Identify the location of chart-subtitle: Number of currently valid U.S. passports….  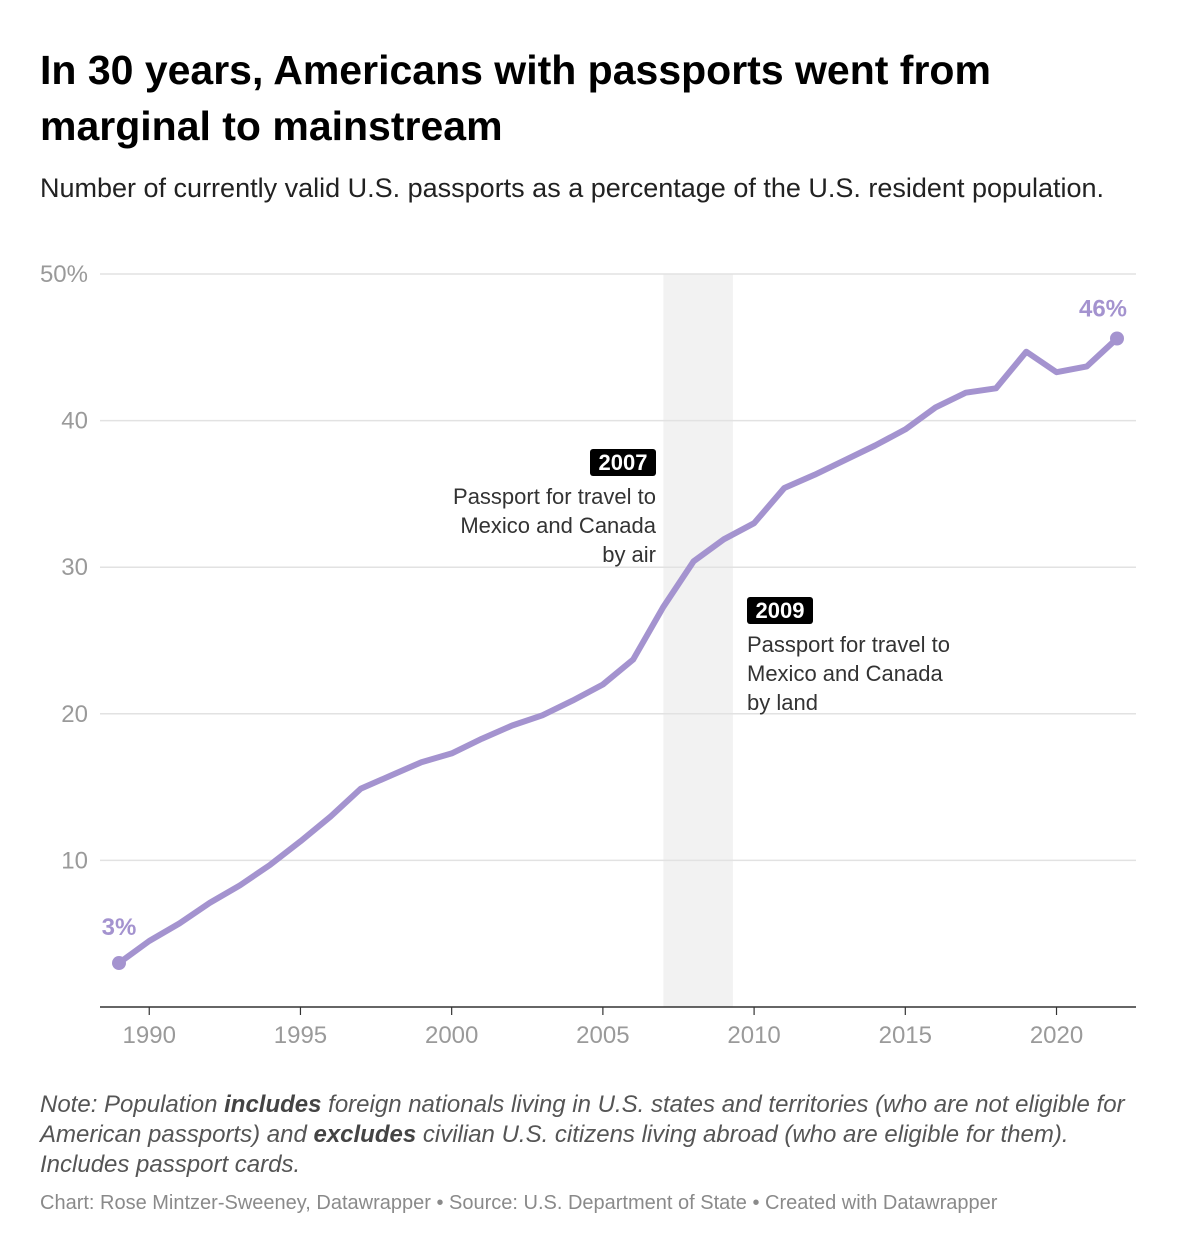
(572, 188).